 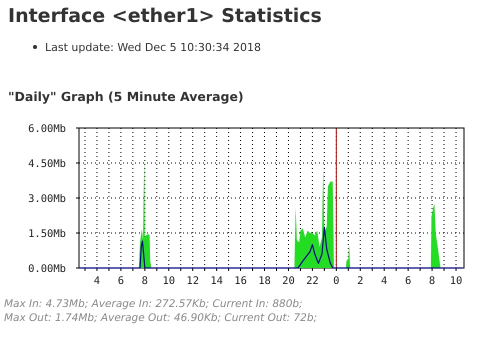 I want to click on chart-subtitle: Last update: Wed Dec 5 10:30:34 2018, so click(x=153, y=47).